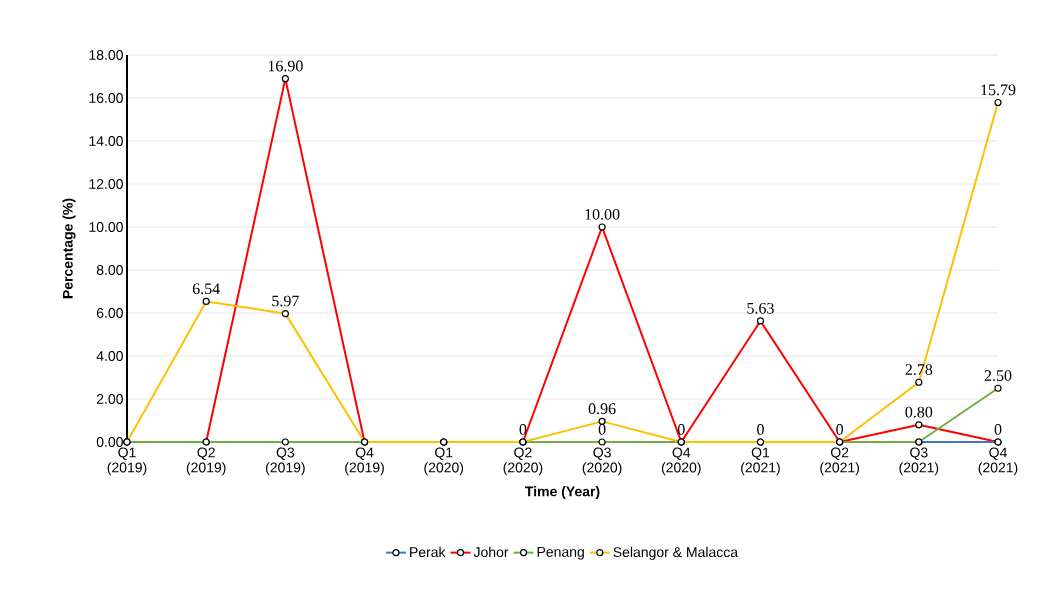  Describe the element at coordinates (106, 141) in the screenshot. I see `y-tick-label: 14.00` at that location.